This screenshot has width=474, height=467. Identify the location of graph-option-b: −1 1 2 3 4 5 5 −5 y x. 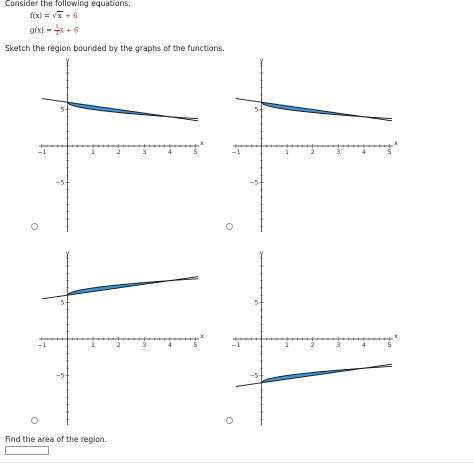
(311, 146).